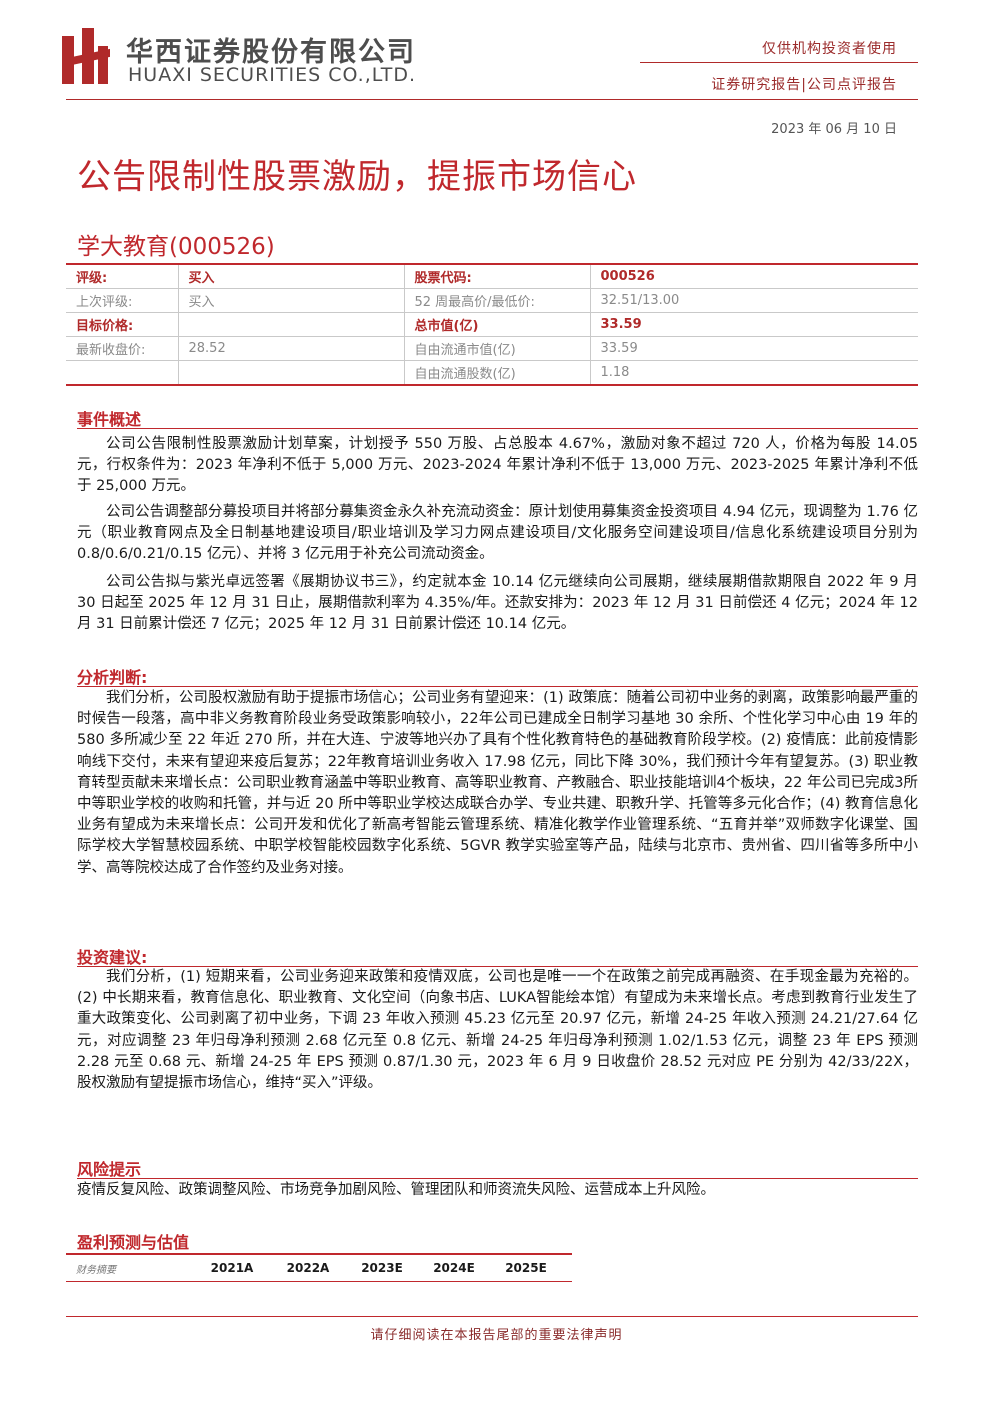 The image size is (993, 1404). I want to click on stock-name: 学大教育(000526), so click(176, 247).